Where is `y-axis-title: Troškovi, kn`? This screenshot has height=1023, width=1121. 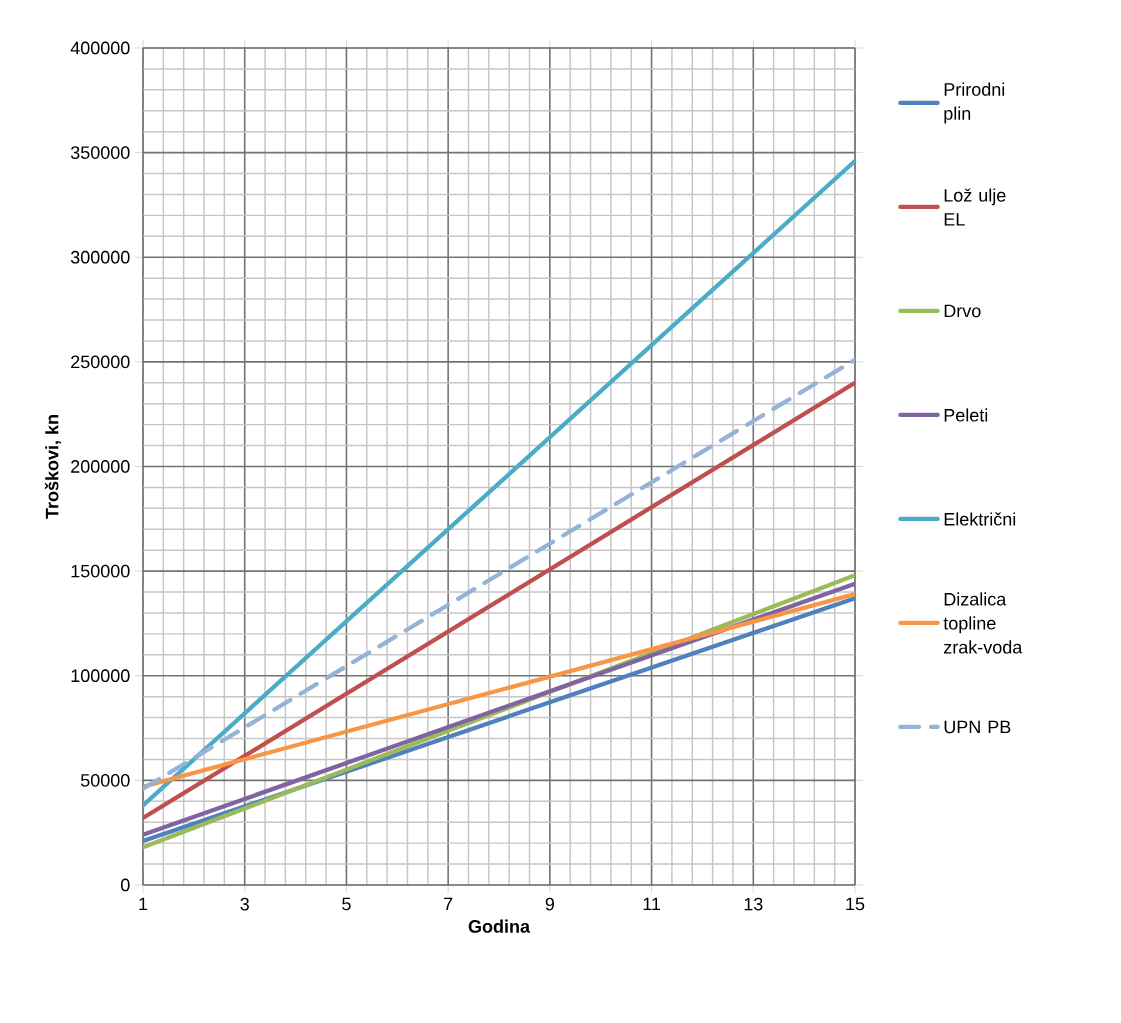 y-axis-title: Troškovi, kn is located at coordinates (53, 467).